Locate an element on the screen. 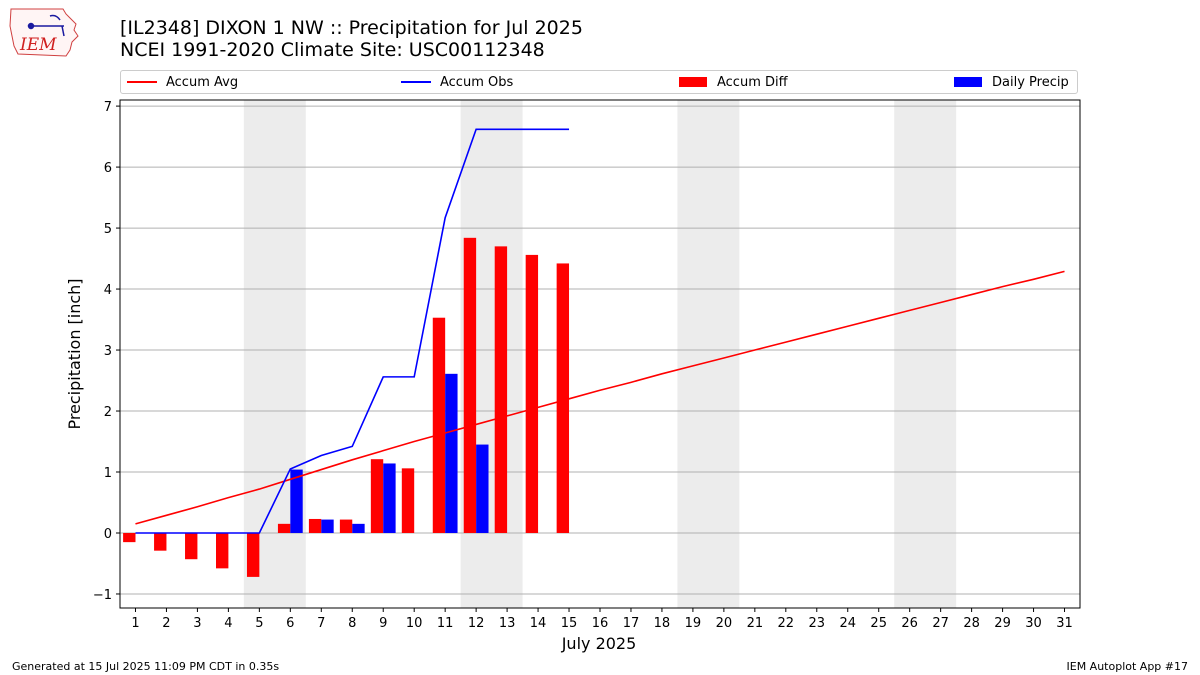 Image resolution: width=1200 pixels, height=675 pixels. legend-item-obs: Accum Obs is located at coordinates (457, 82).